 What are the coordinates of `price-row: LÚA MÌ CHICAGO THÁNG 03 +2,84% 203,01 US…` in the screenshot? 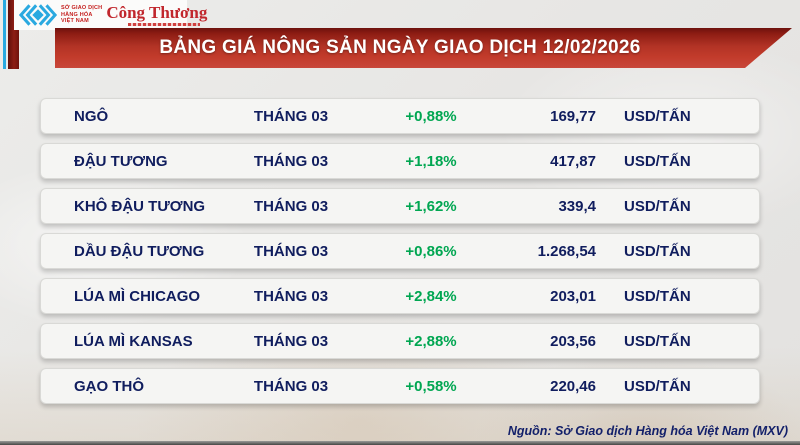 It's located at (400, 296).